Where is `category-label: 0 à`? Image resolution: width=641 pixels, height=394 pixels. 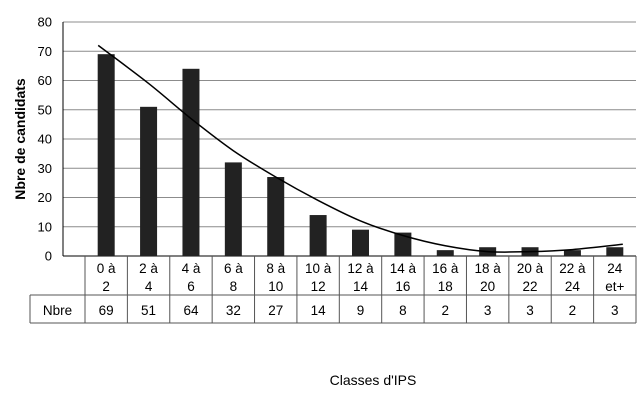
category-label: 0 à is located at coordinates (106, 268).